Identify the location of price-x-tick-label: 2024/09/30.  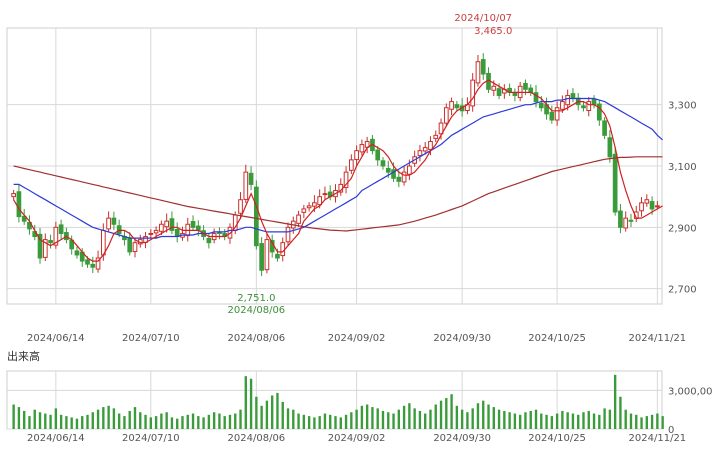
(462, 338).